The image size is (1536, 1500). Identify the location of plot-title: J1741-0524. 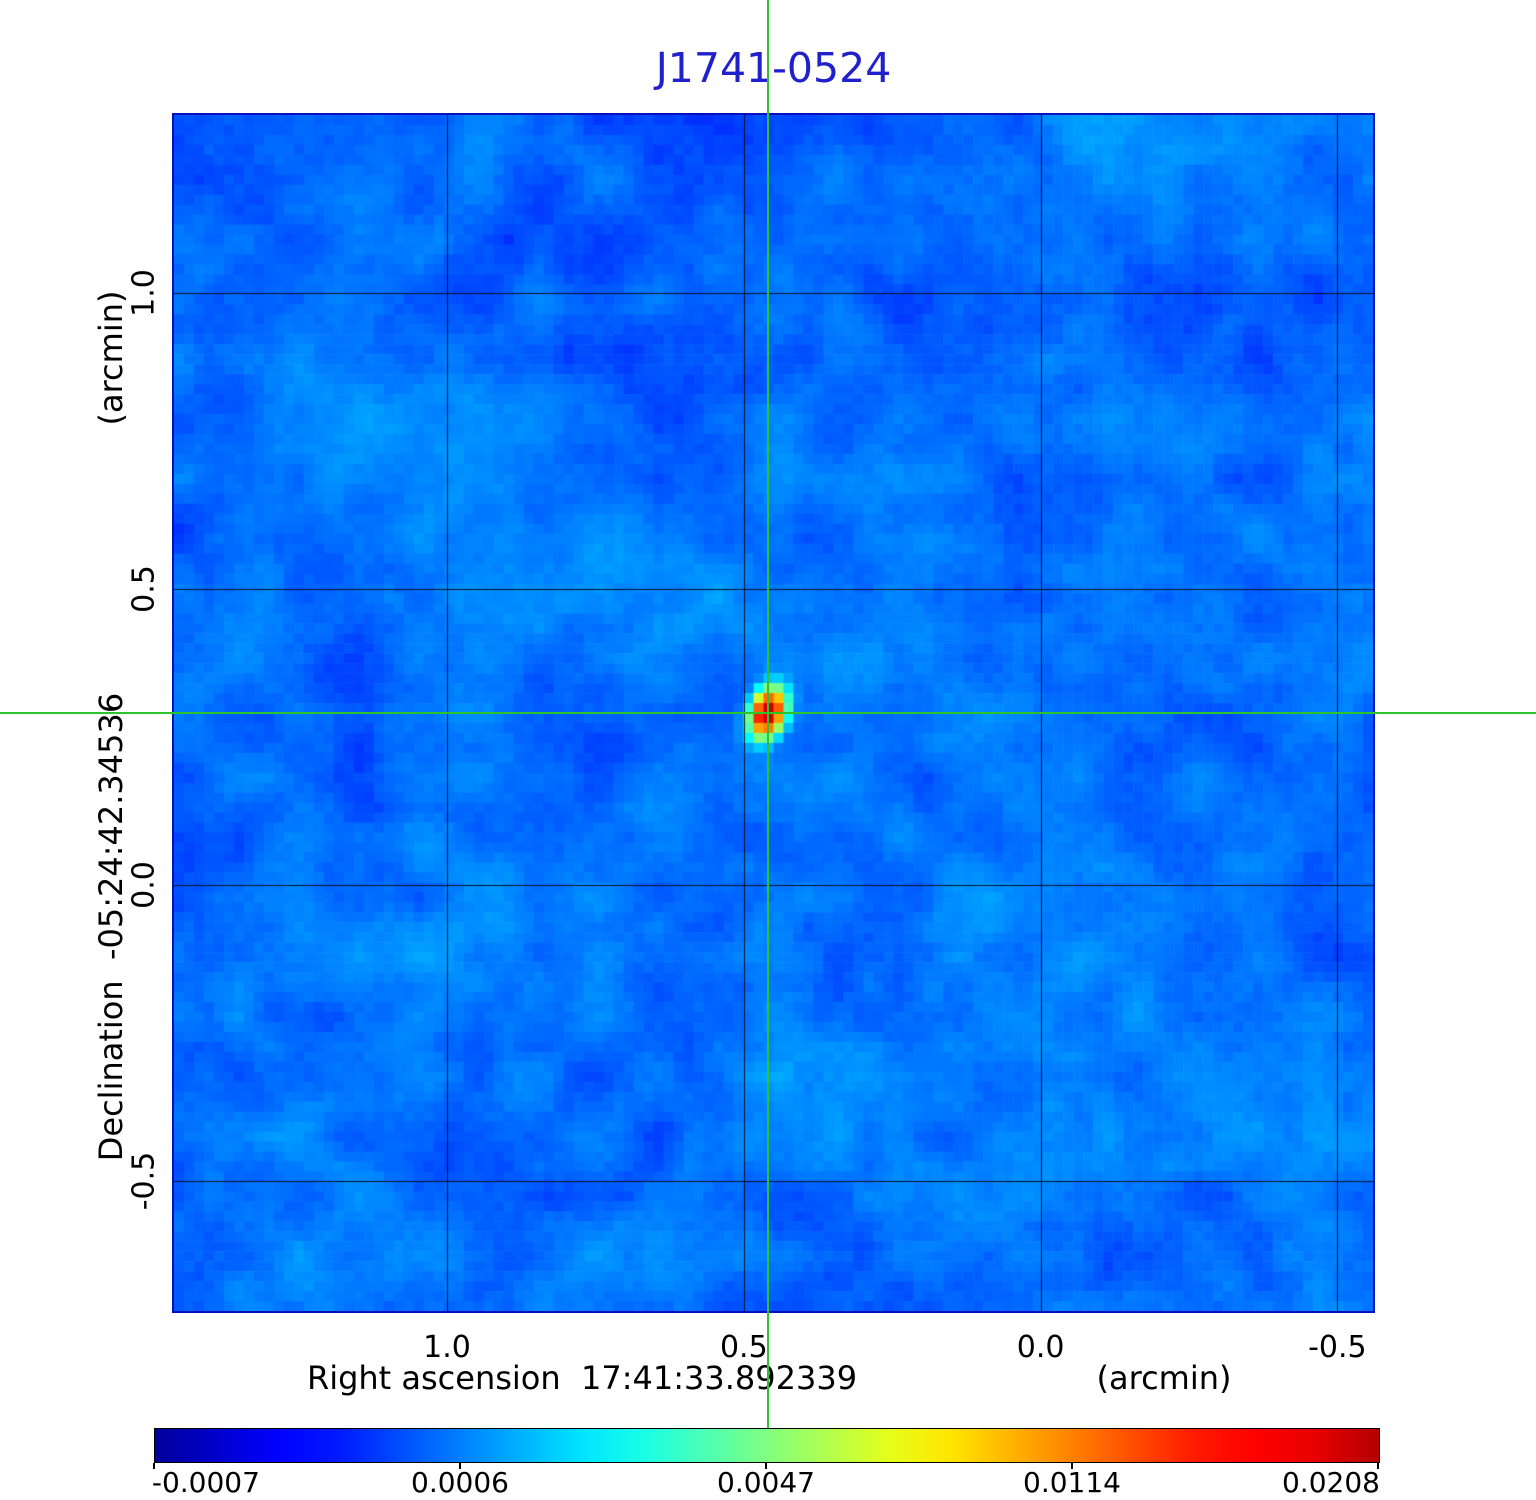
(773, 68).